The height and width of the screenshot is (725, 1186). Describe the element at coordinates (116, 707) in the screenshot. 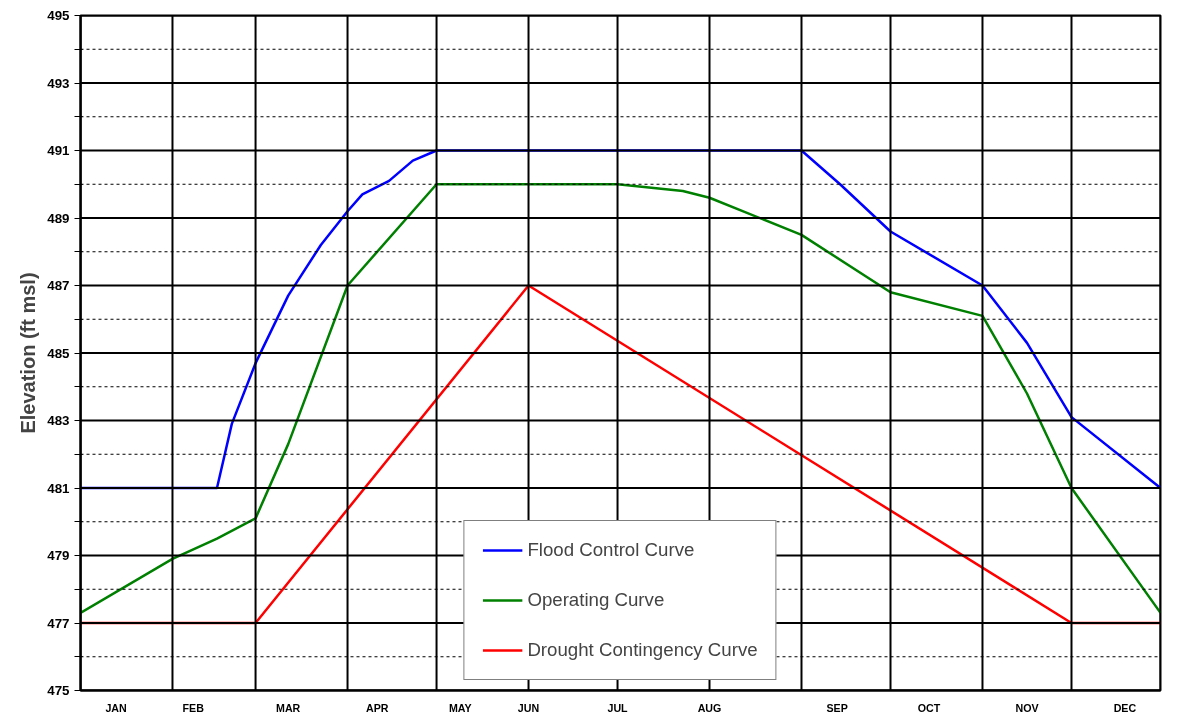

I see `x-tick-label: JAN` at that location.